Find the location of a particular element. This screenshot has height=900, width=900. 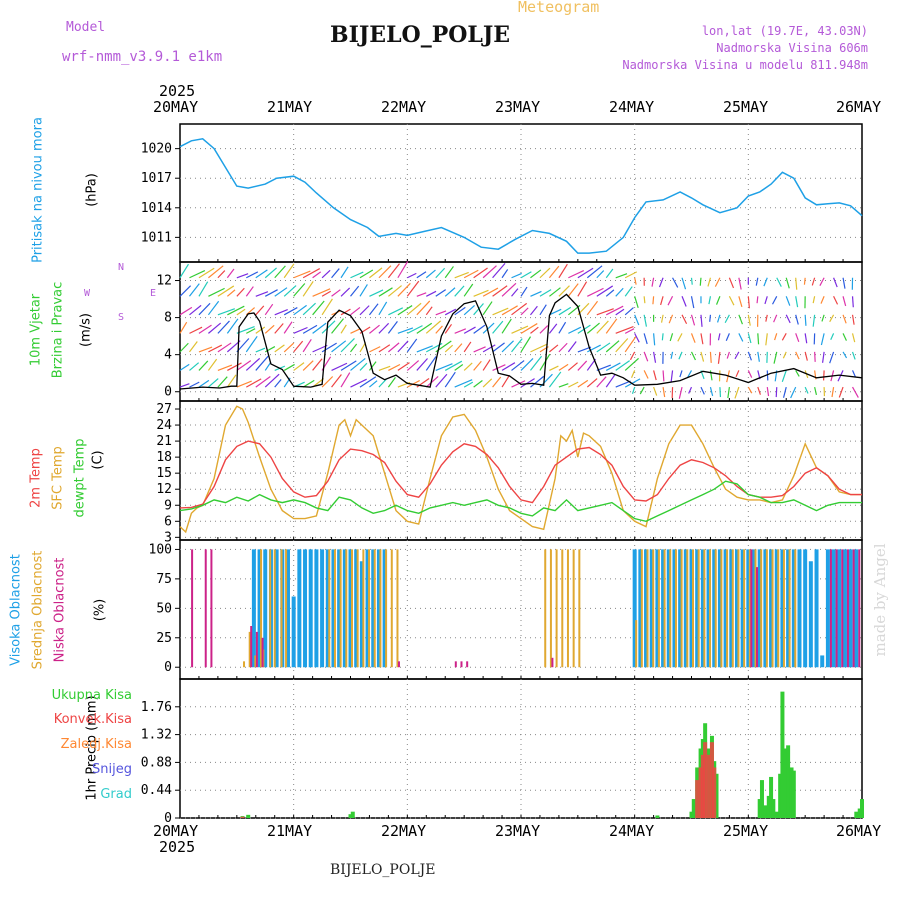

date-bottom-2: 22MAY is located at coordinates (404, 831).